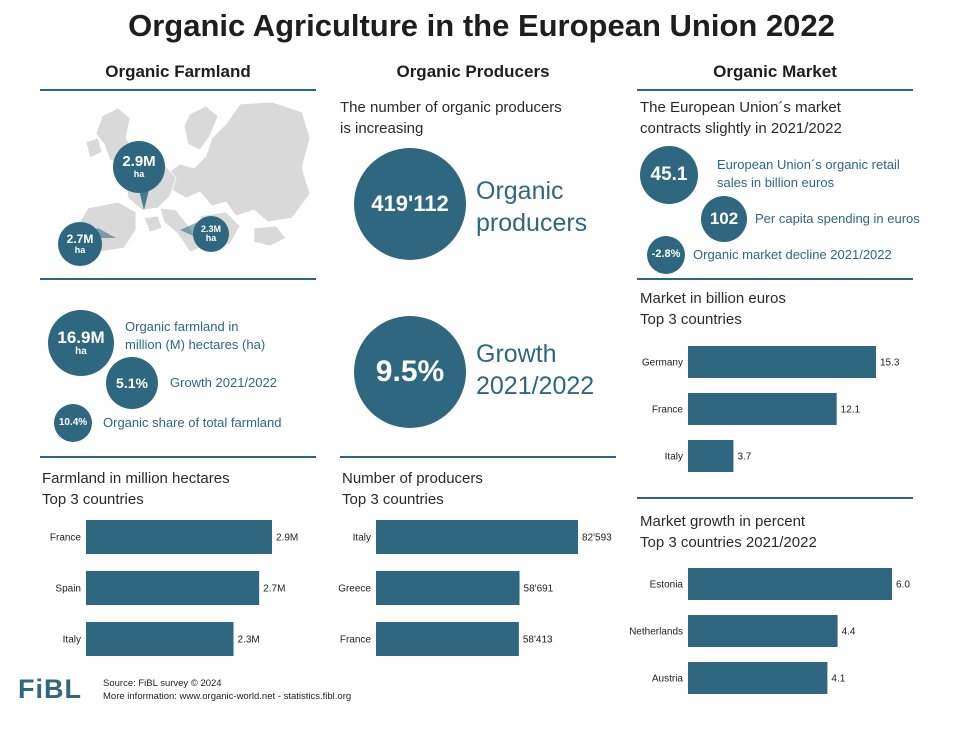  I want to click on intro-line: The number of organic producers, so click(451, 107).